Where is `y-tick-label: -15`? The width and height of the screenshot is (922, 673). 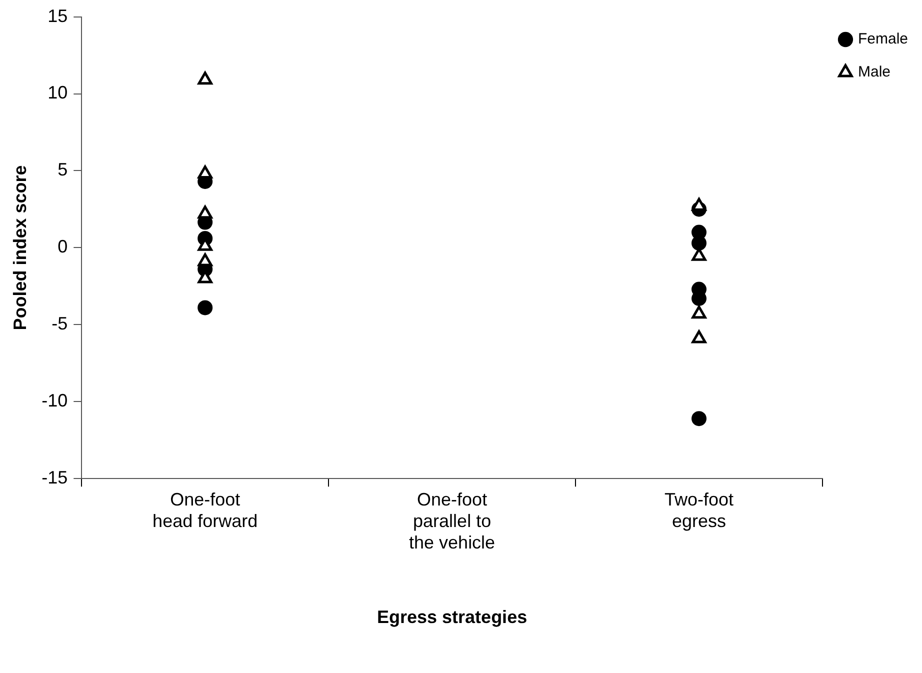 y-tick-label: -15 is located at coordinates (55, 478).